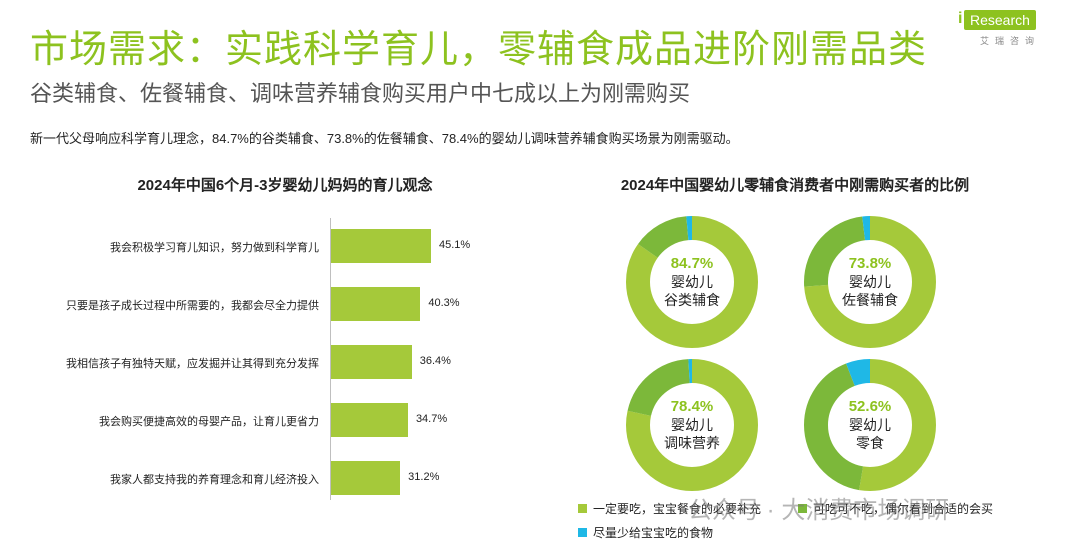  What do you see at coordinates (692, 406) in the screenshot?
I see `donut-percent: 78.4%` at bounding box center [692, 406].